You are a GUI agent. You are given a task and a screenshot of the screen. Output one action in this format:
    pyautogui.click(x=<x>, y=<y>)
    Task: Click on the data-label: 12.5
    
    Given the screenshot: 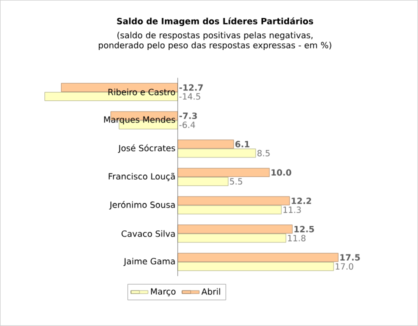 What is the action you would take?
    pyautogui.click(x=304, y=229)
    